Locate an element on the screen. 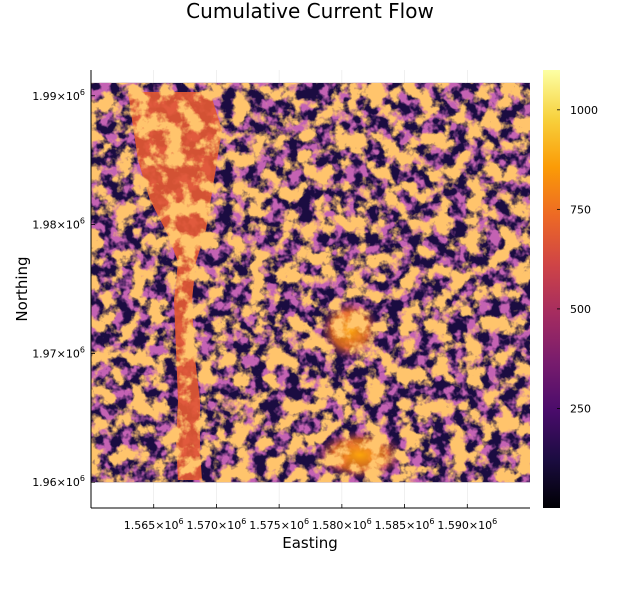  y-tick-label: 1.98×10⁶ is located at coordinates (58, 224).